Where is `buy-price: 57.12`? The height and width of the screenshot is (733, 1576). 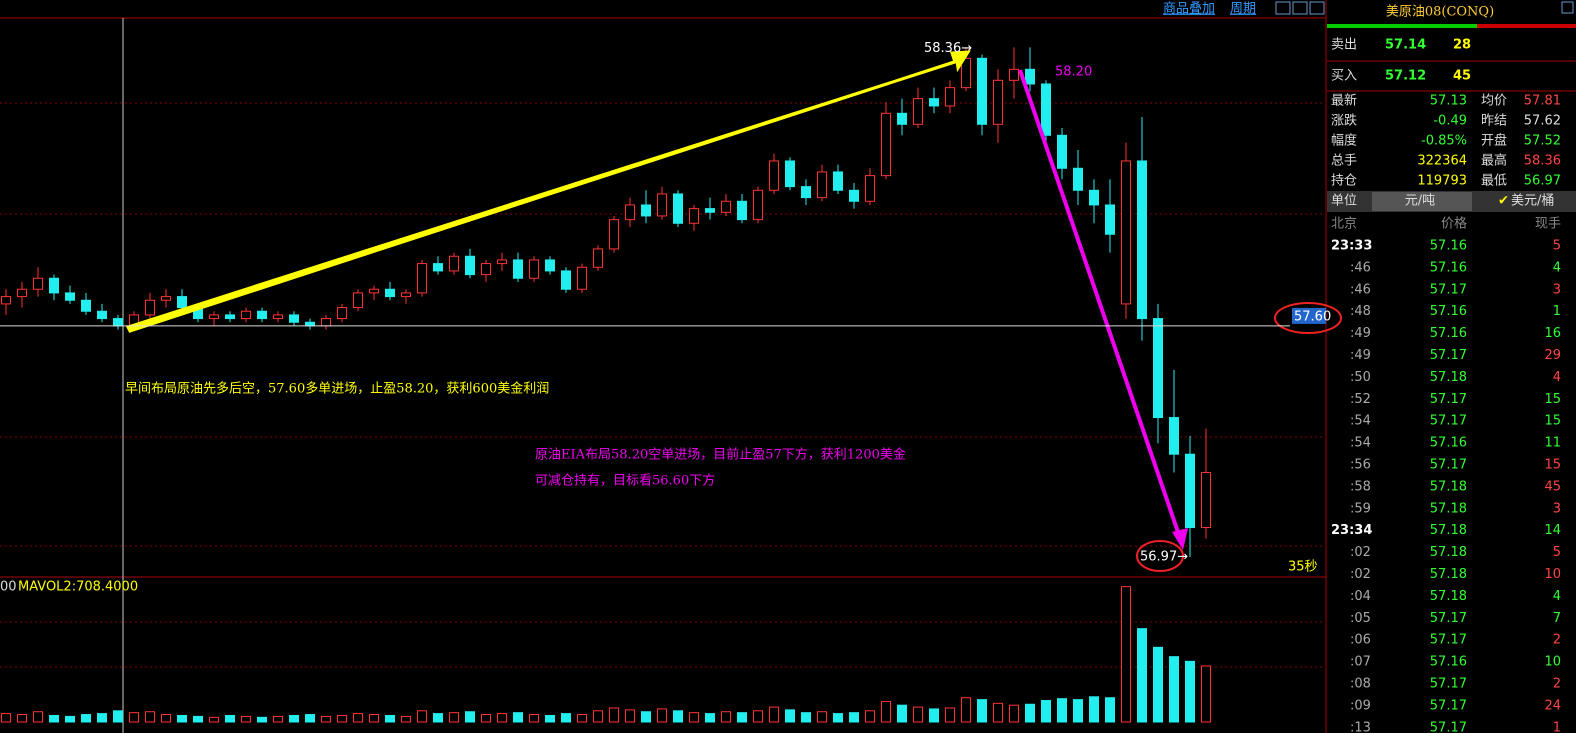
buy-price: 57.12 is located at coordinates (1405, 76).